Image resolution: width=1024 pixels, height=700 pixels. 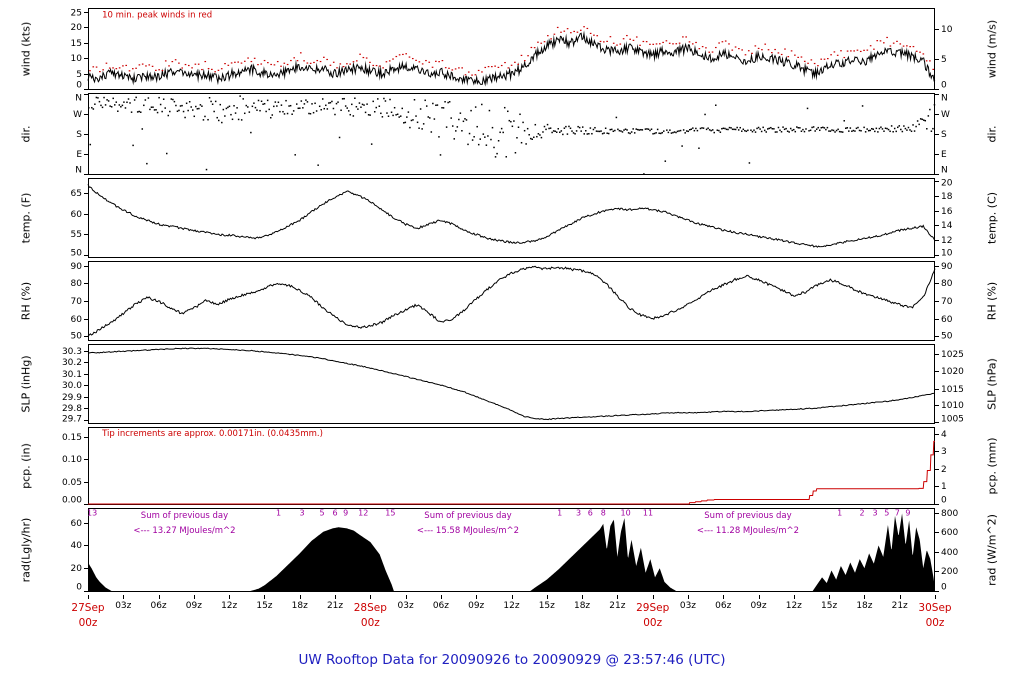 I want to click on panel-humidity: RH (%) RH (%), so click(x=512, y=301).